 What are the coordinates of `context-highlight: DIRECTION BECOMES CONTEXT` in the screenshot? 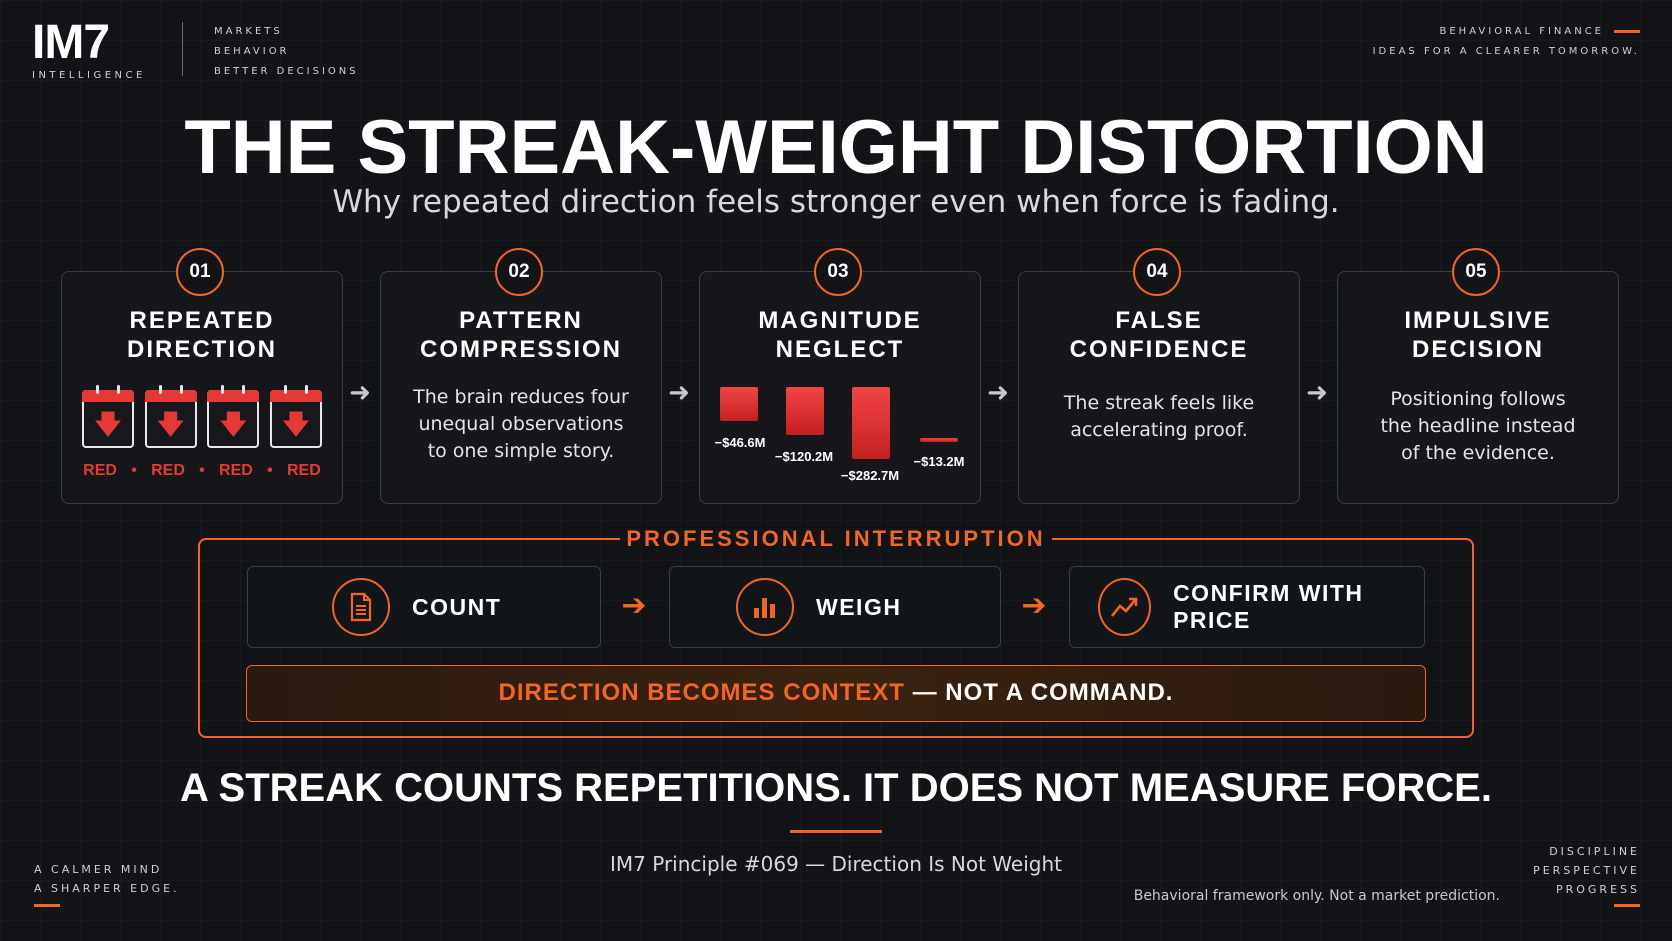 It's located at (701, 692).